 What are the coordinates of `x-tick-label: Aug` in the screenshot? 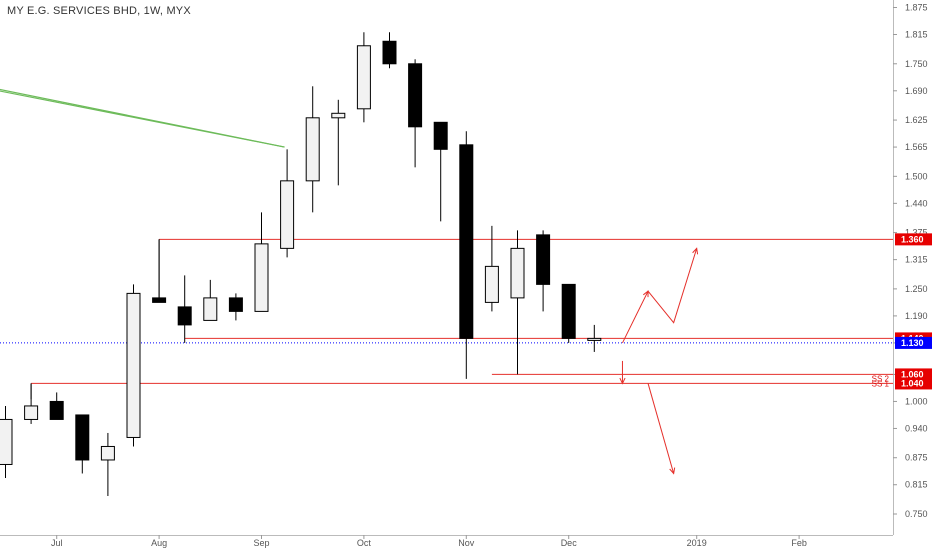 It's located at (159, 543).